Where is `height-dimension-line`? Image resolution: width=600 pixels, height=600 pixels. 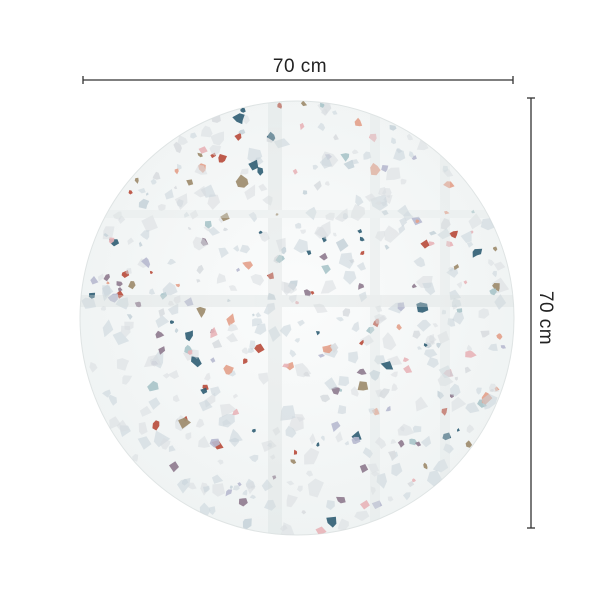
height-dimension-line is located at coordinates (531, 313).